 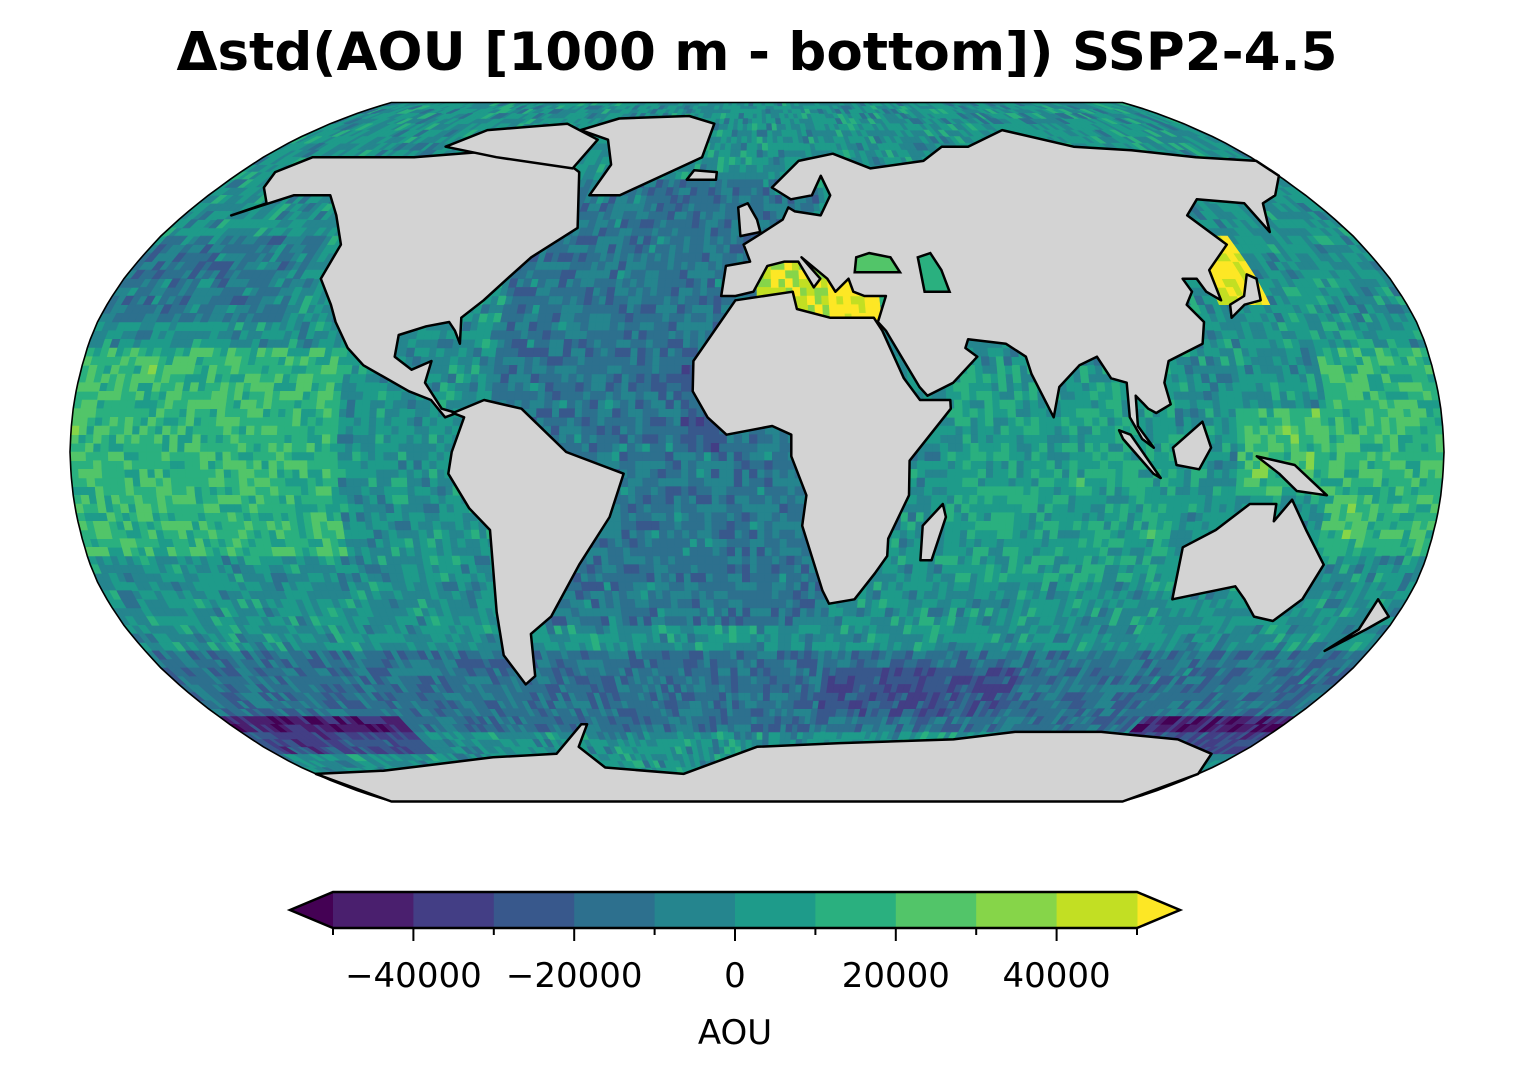 I want to click on land-africa, so click(x=822, y=447).